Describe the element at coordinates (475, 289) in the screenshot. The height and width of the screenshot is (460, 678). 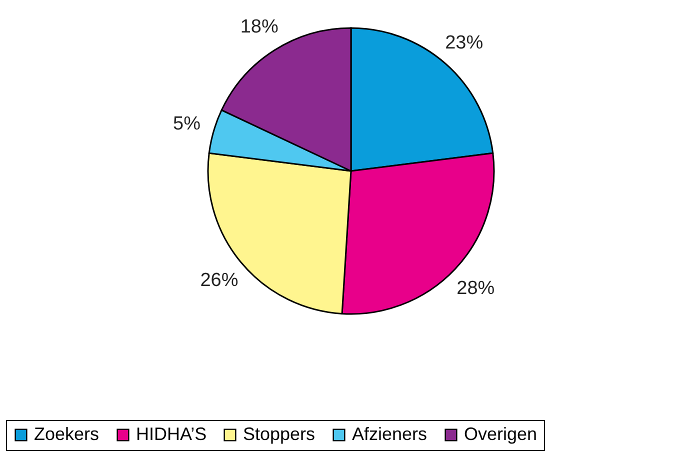
I see `data-label: 28%` at that location.